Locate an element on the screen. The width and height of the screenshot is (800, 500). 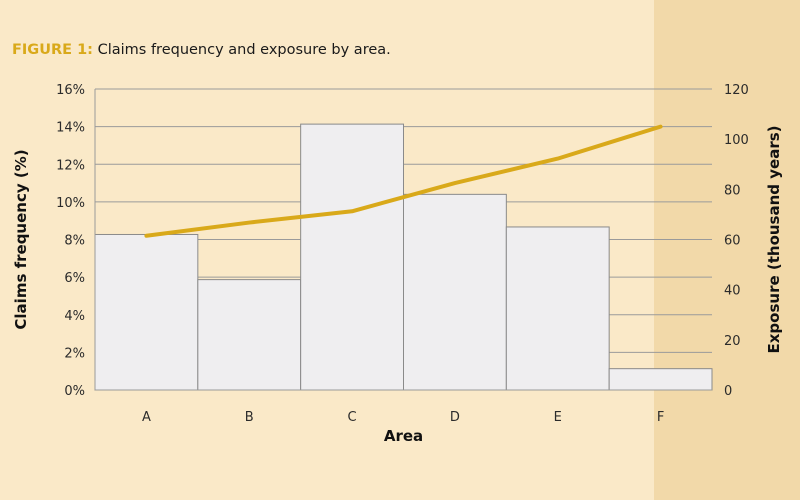
y-left-tick-label: 12% is located at coordinates (70, 165).